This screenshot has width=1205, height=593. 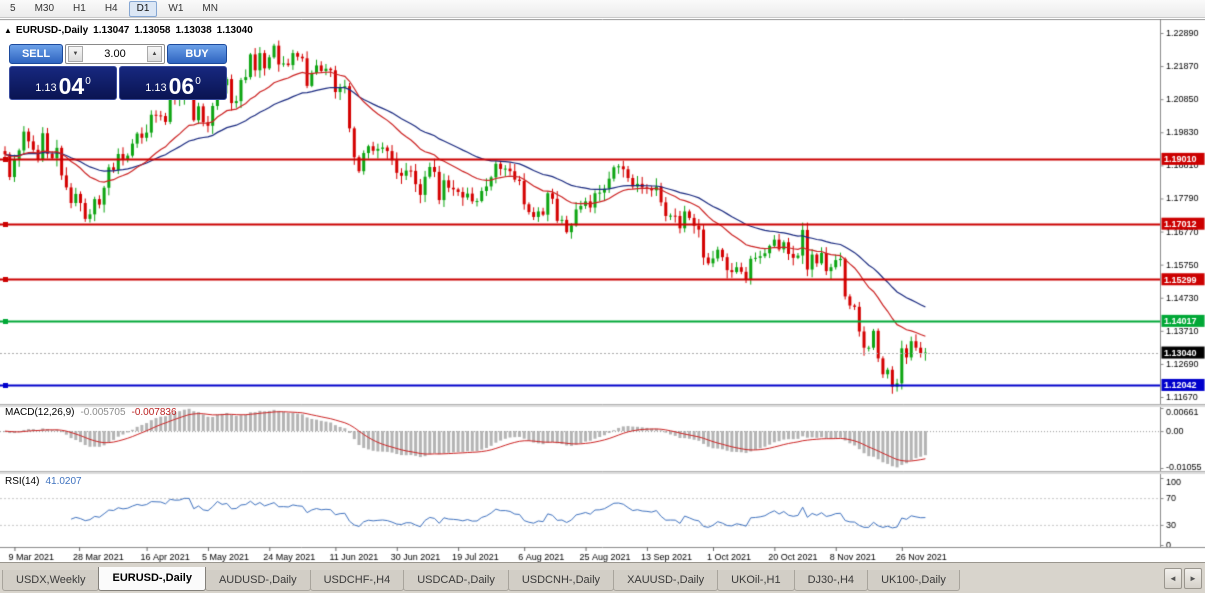 I want to click on bid-price-sup-digit: 0, so click(x=88, y=81).